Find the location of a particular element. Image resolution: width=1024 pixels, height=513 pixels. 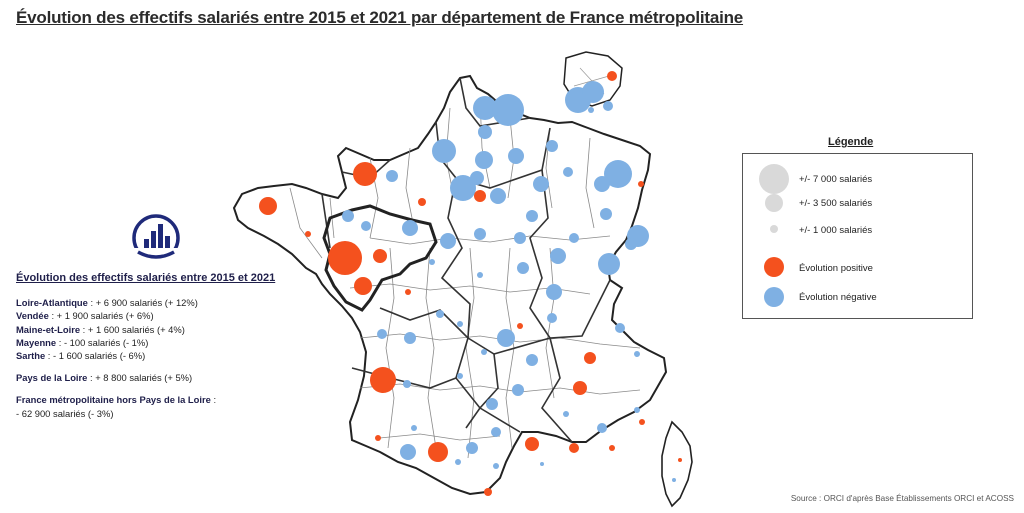

legend-positive: Évolution positive is located at coordinates (857, 268).